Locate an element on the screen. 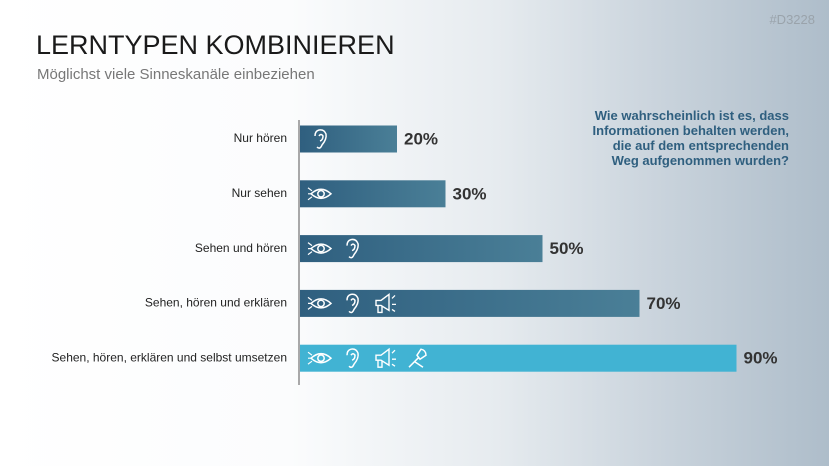 This screenshot has width=829, height=466. value-label: 70% is located at coordinates (664, 303).